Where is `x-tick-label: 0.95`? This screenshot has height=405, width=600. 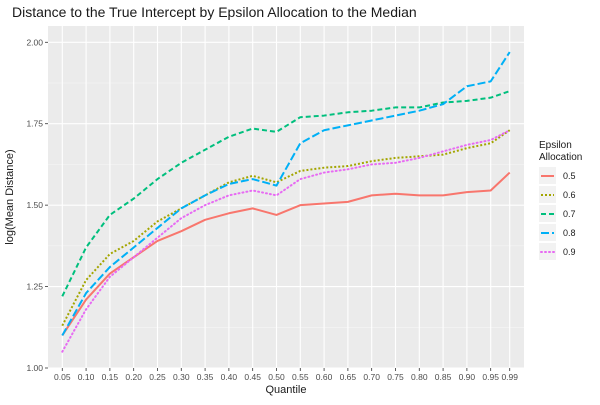 x-tick-label: 0.95 is located at coordinates (490, 377).